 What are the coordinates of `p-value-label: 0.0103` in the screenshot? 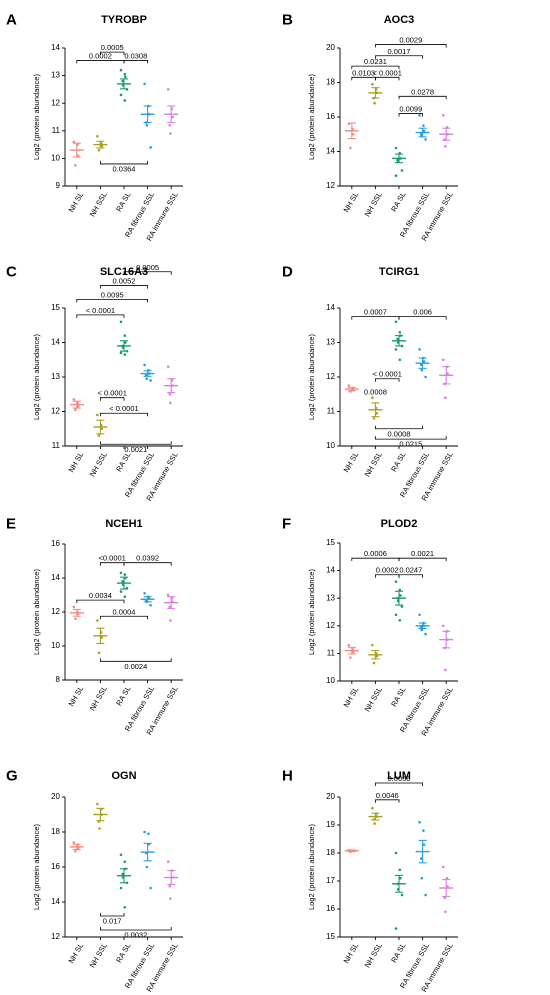 It's located at (363, 72).